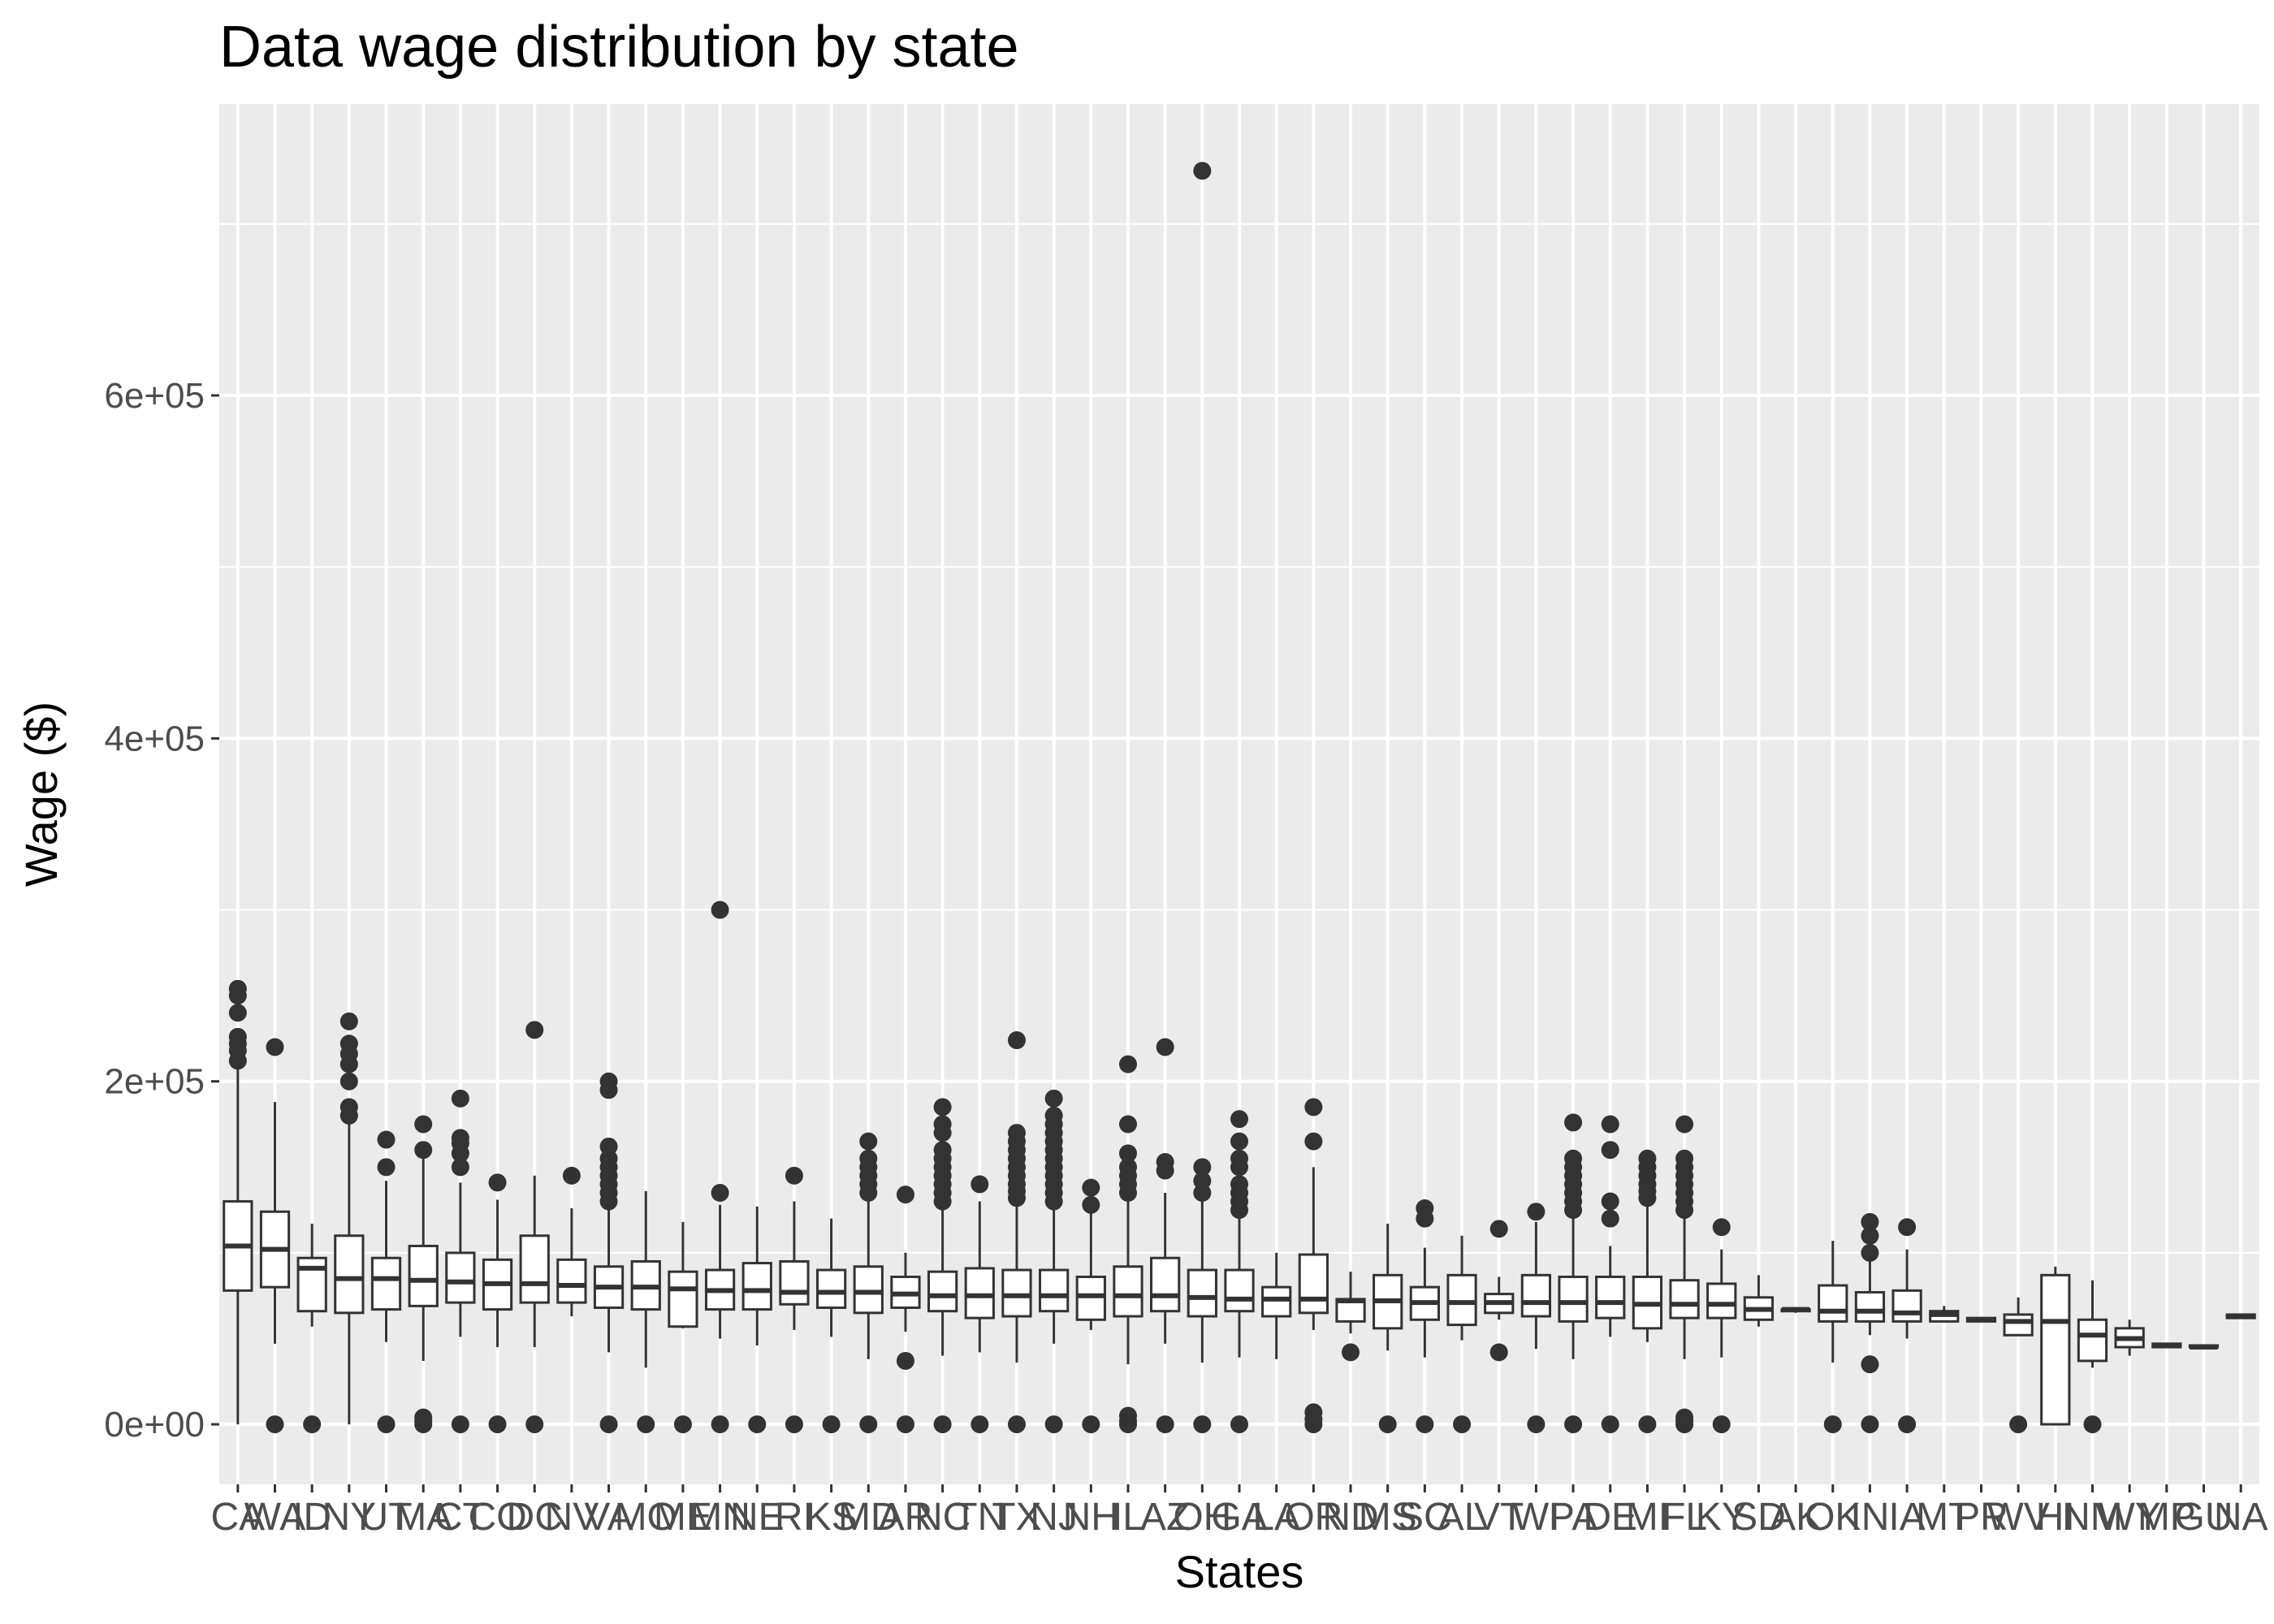 This screenshot has height=1624, width=2274. I want to click on x-tick-label: PR, so click(1981, 1517).